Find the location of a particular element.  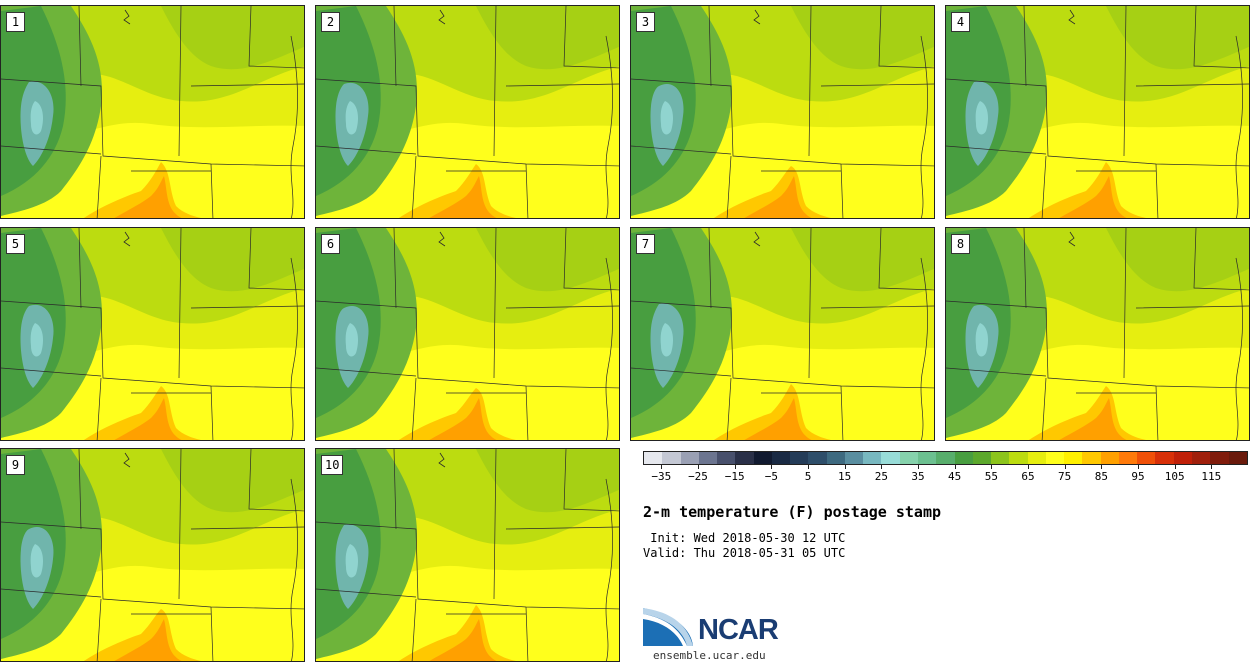

member-panel-6: 6 is located at coordinates (467, 334).